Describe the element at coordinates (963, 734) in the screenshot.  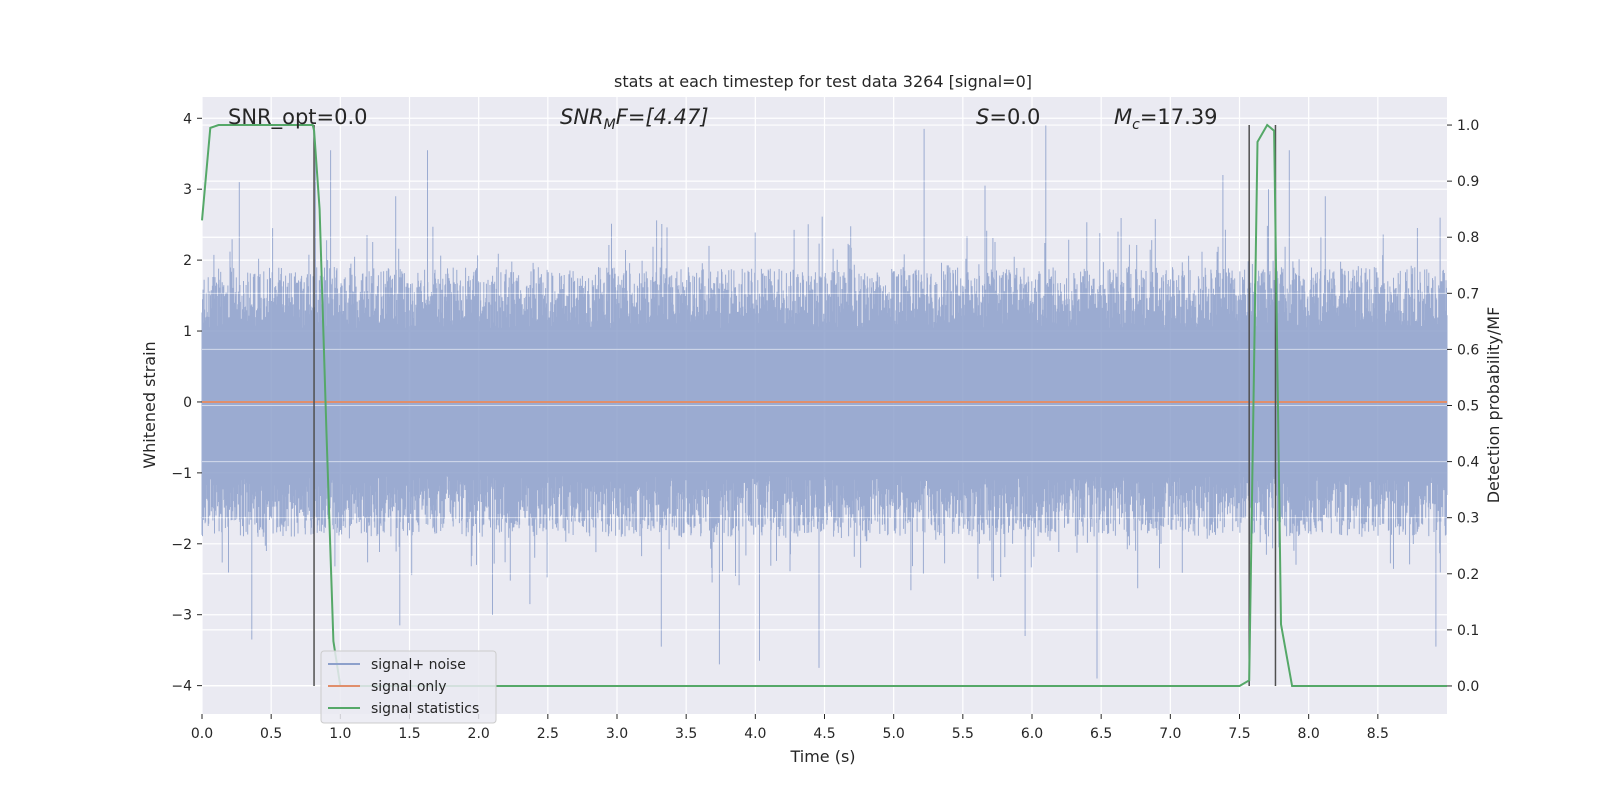
I see `x-tick-label: 5.5` at that location.